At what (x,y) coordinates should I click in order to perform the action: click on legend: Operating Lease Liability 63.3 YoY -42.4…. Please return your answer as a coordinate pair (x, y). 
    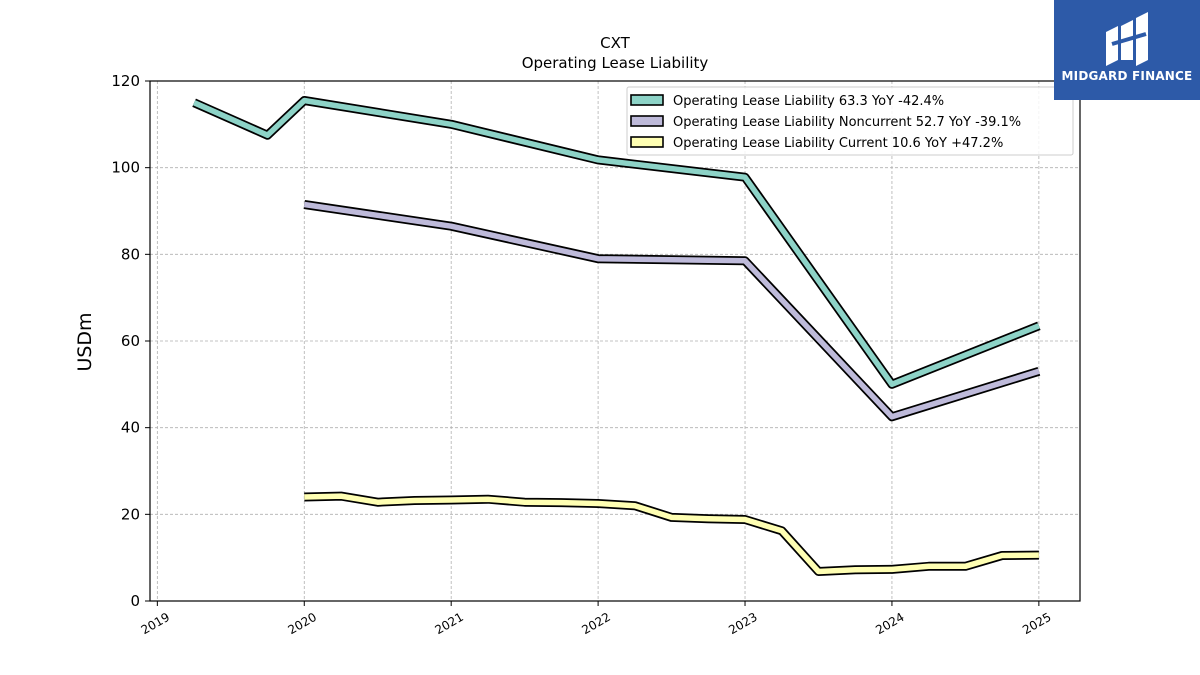
    Looking at the image, I should click on (850, 121).